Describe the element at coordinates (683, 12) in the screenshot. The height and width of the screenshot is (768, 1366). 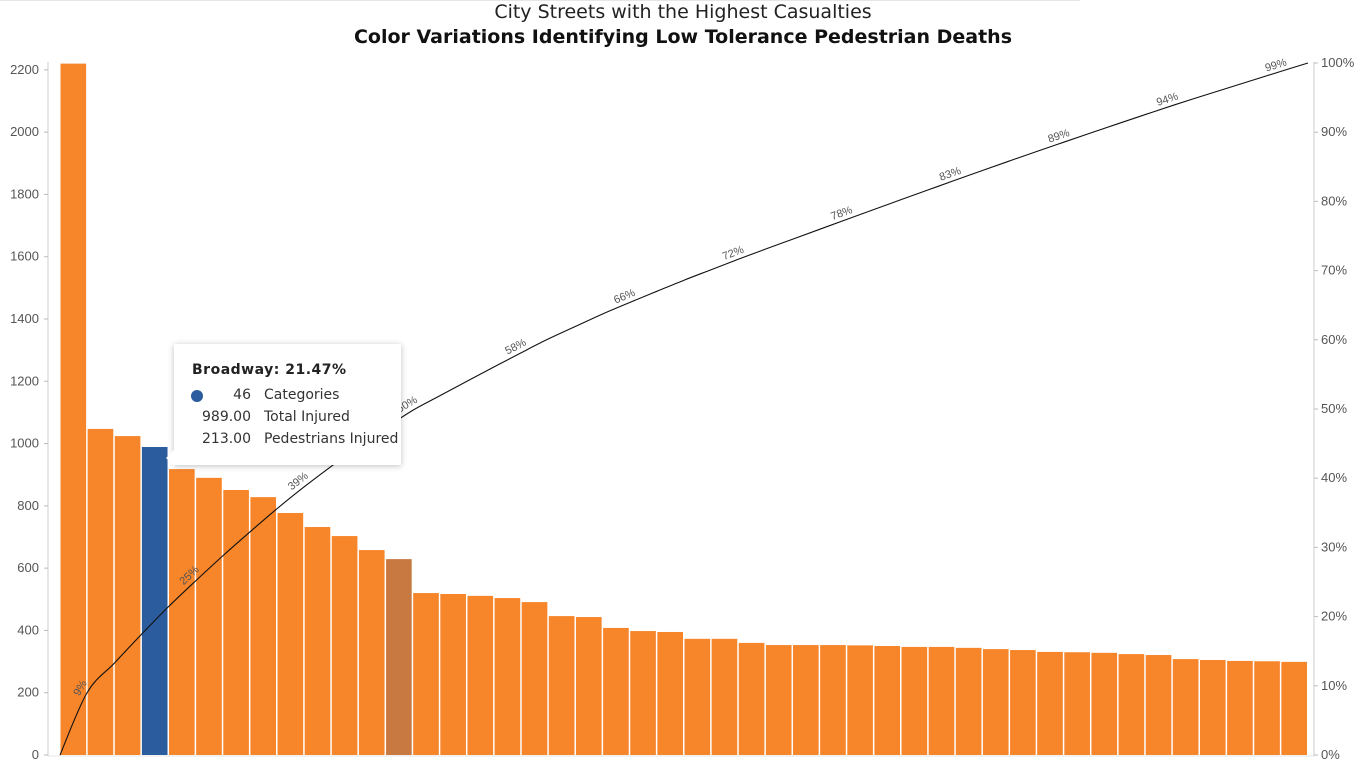
I see `chart-title: City Streets with the Highest Casualties` at that location.